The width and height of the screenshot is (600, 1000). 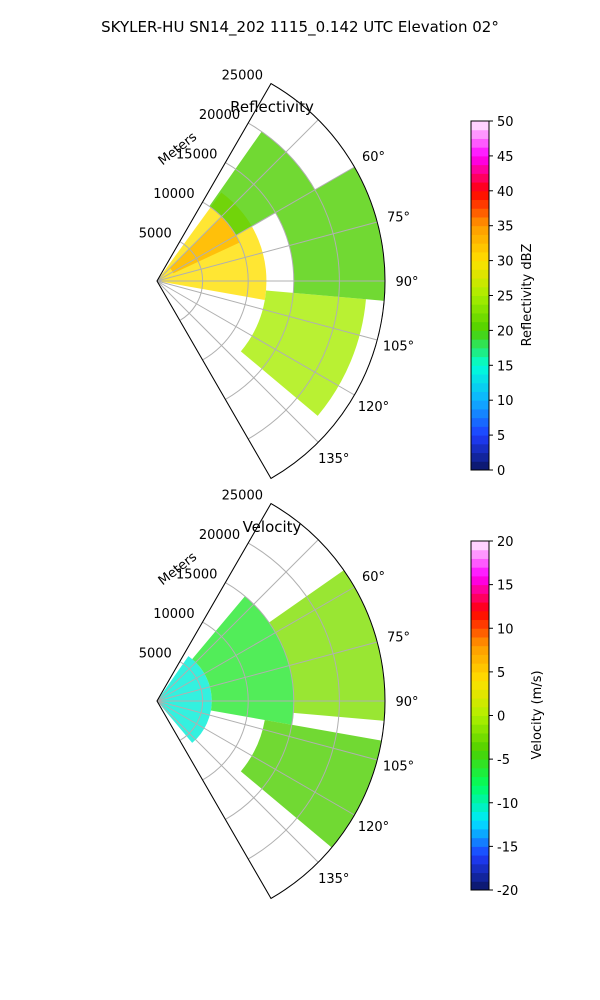 What do you see at coordinates (505, 157) in the screenshot?
I see `colorbar-tick-label: 45` at bounding box center [505, 157].